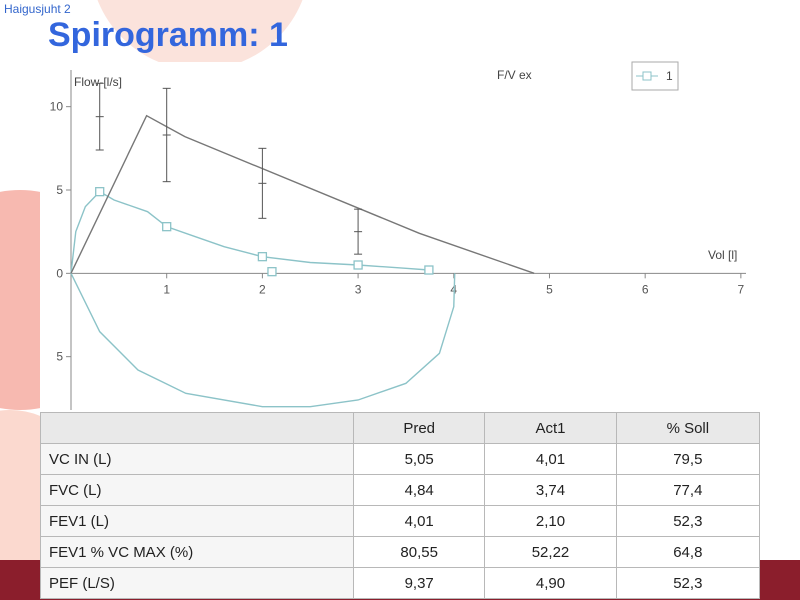  I want to click on table-cell: FVC (L), so click(197, 490).